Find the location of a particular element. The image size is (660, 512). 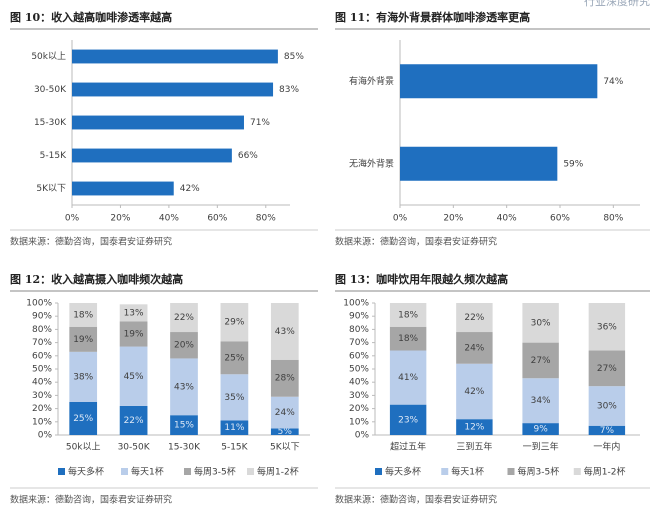

value-label: 42% is located at coordinates (474, 392).